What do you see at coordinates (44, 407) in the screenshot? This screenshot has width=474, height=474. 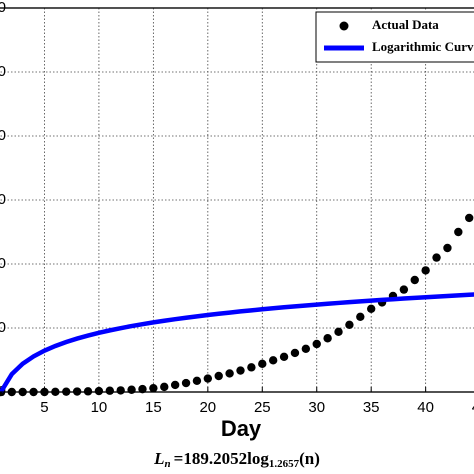 I see `x-tick-label: 5` at bounding box center [44, 407].